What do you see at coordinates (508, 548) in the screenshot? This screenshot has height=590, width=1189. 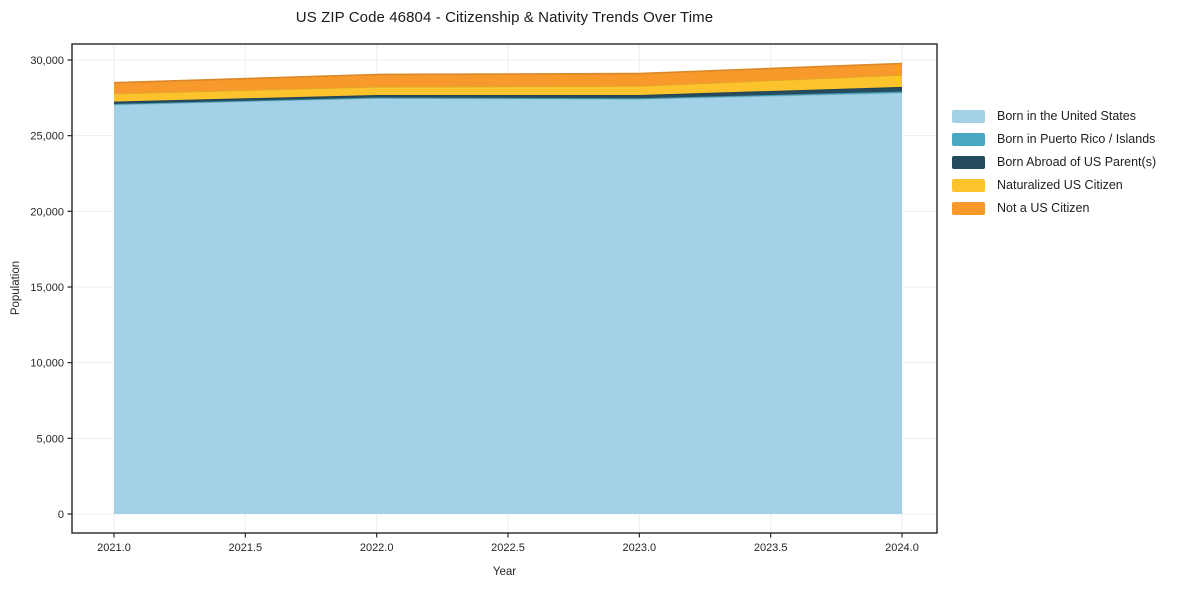 I see `x-tick-label: 2022.5` at bounding box center [508, 548].